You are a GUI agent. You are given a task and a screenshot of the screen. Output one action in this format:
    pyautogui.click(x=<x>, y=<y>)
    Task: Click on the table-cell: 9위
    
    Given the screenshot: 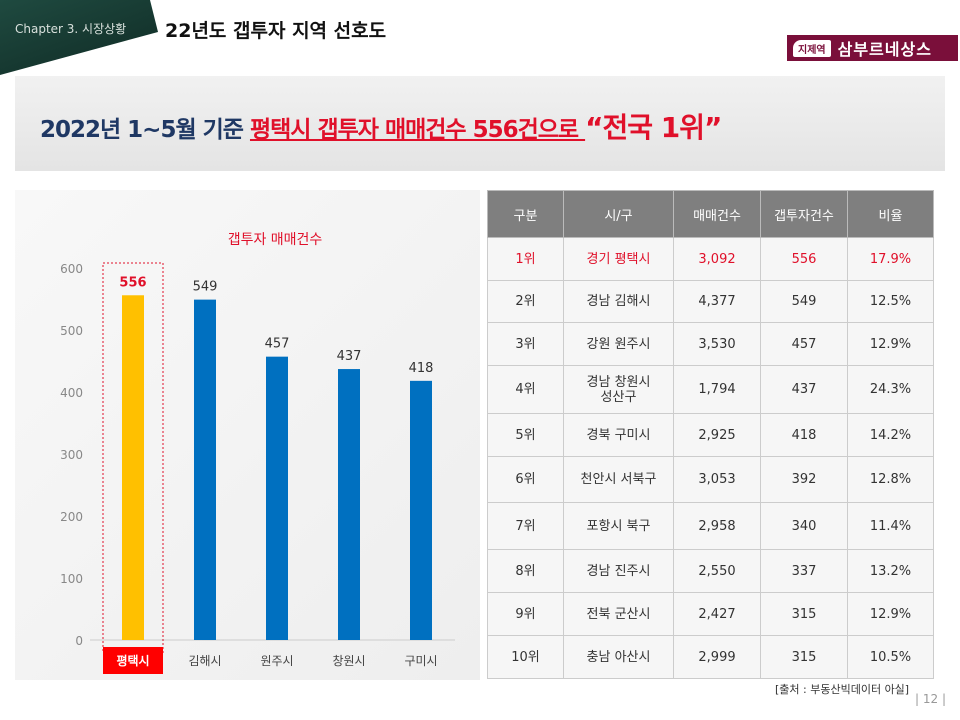 What is the action you would take?
    pyautogui.click(x=525, y=614)
    